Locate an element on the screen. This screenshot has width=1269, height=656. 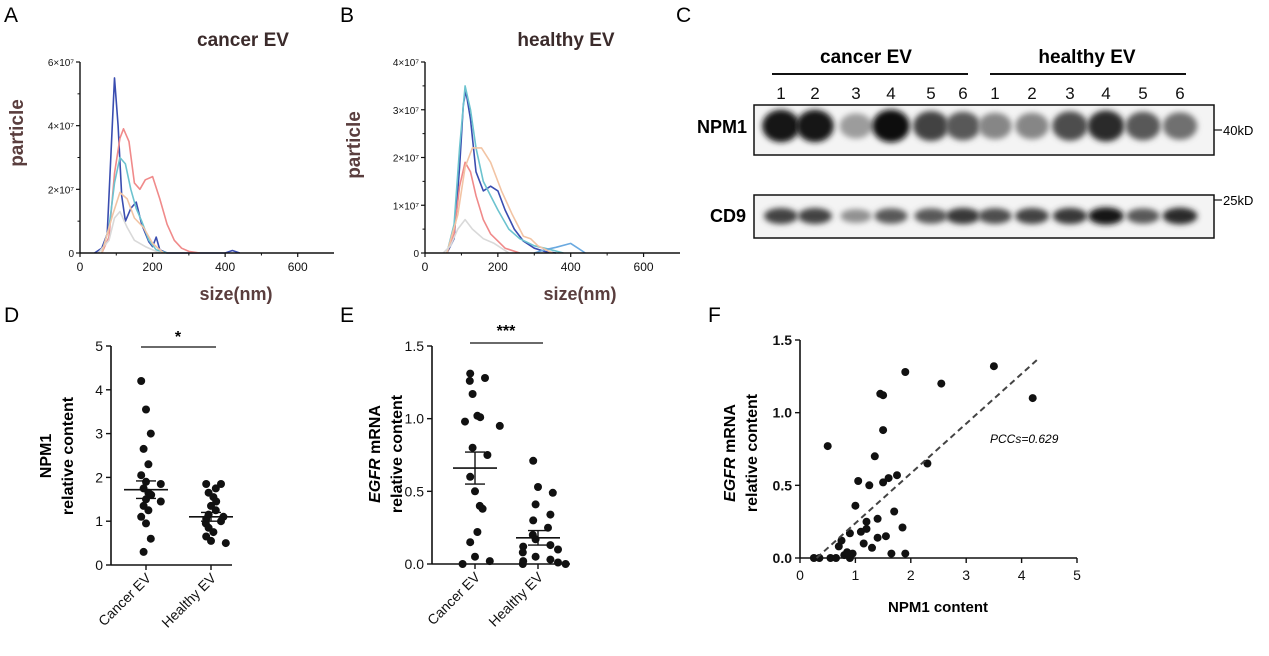
band-label-cd9: CD9 is located at coordinates (728, 216).